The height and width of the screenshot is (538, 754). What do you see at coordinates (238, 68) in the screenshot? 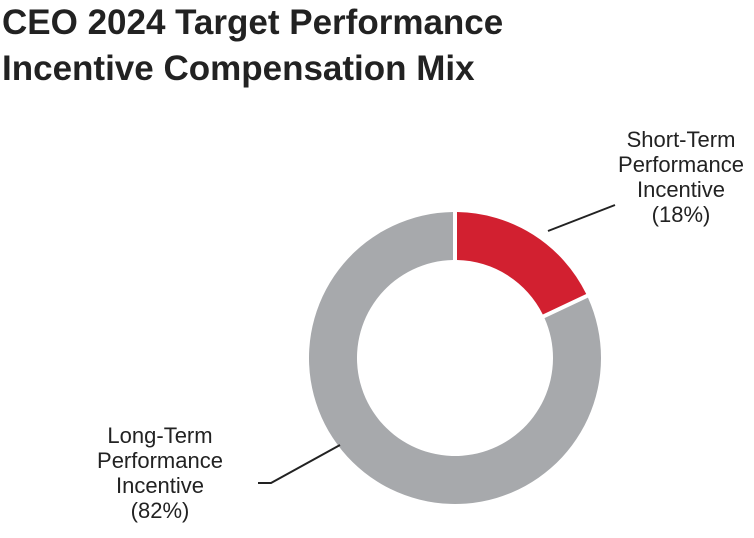
I see `chart-title-line-2: Incentive Compensation Mix` at bounding box center [238, 68].